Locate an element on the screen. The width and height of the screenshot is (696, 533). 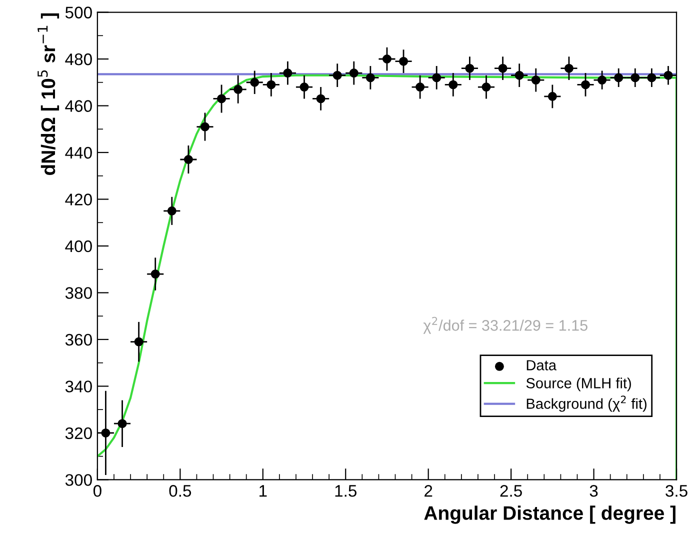
x-axis-title: Angular Distance [ degree ] is located at coordinates (550, 515).